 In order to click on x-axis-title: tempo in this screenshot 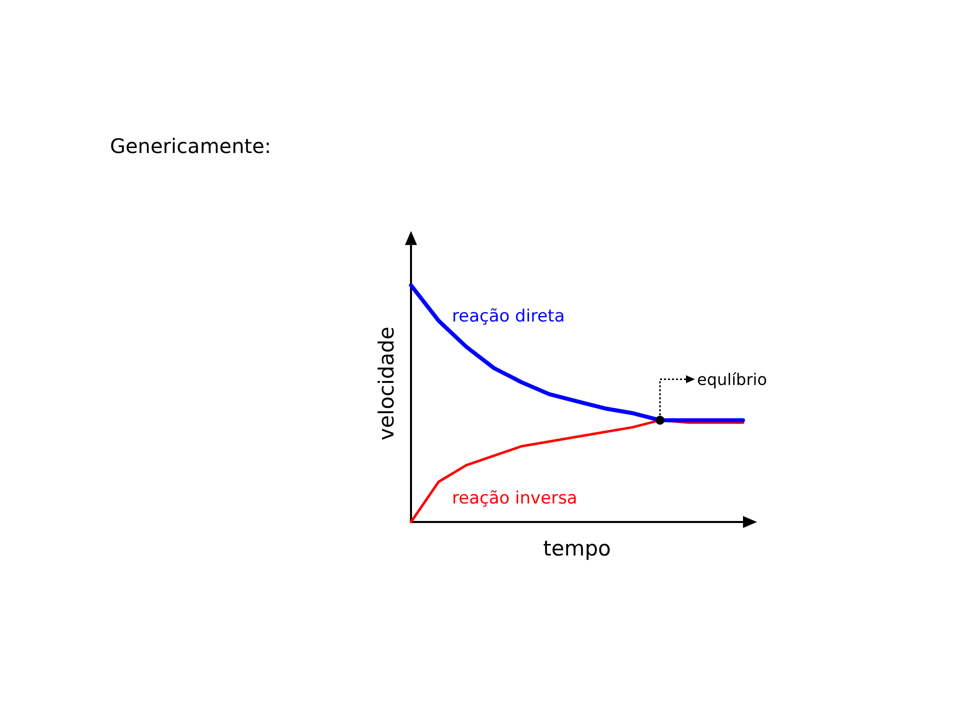, I will do `click(577, 548)`.